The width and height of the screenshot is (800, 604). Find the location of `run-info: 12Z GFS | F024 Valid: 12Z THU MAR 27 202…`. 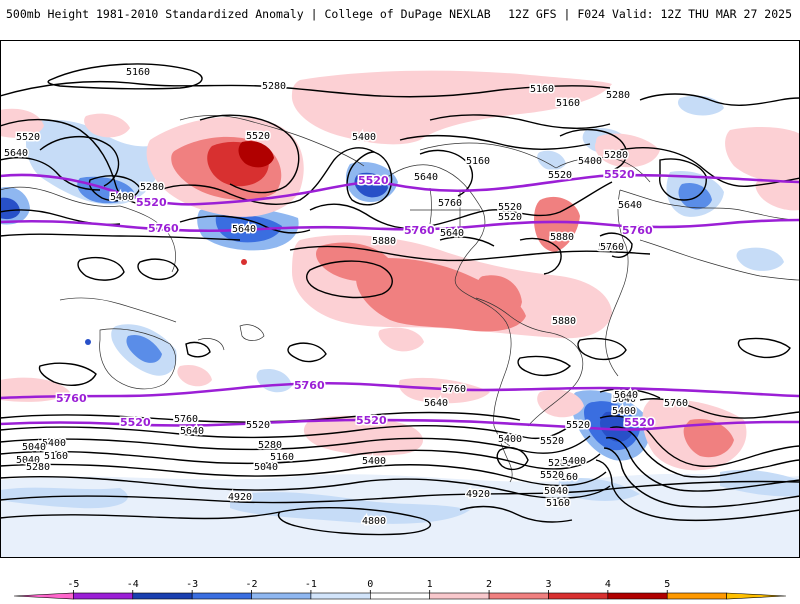

run-info: 12Z GFS | F024 Valid: 12Z THU MAR 27 202… is located at coordinates (650, 14).